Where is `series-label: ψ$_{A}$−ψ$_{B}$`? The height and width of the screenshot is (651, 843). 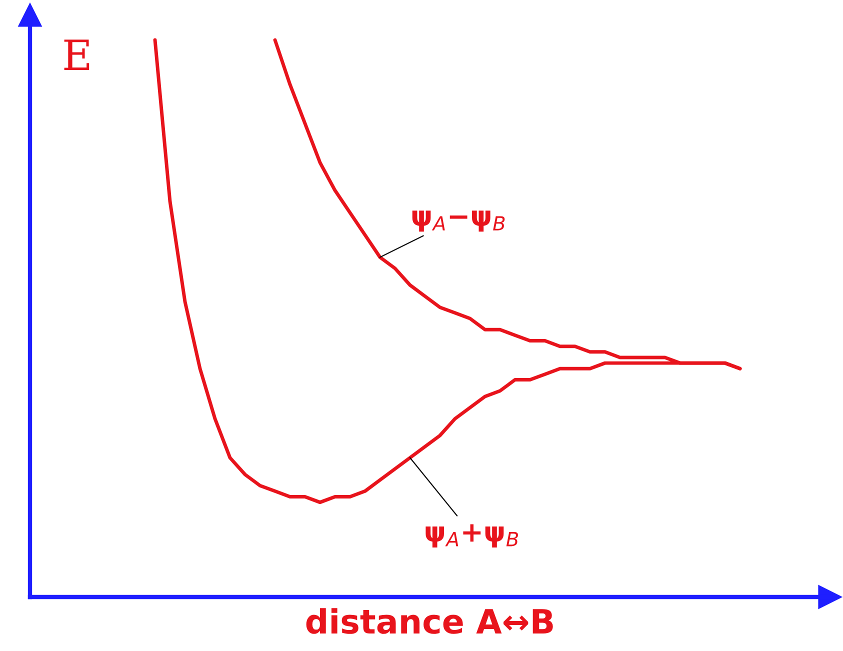
series-label: ψ$_{A}$−ψ$_{B}$ is located at coordinates (458, 221).